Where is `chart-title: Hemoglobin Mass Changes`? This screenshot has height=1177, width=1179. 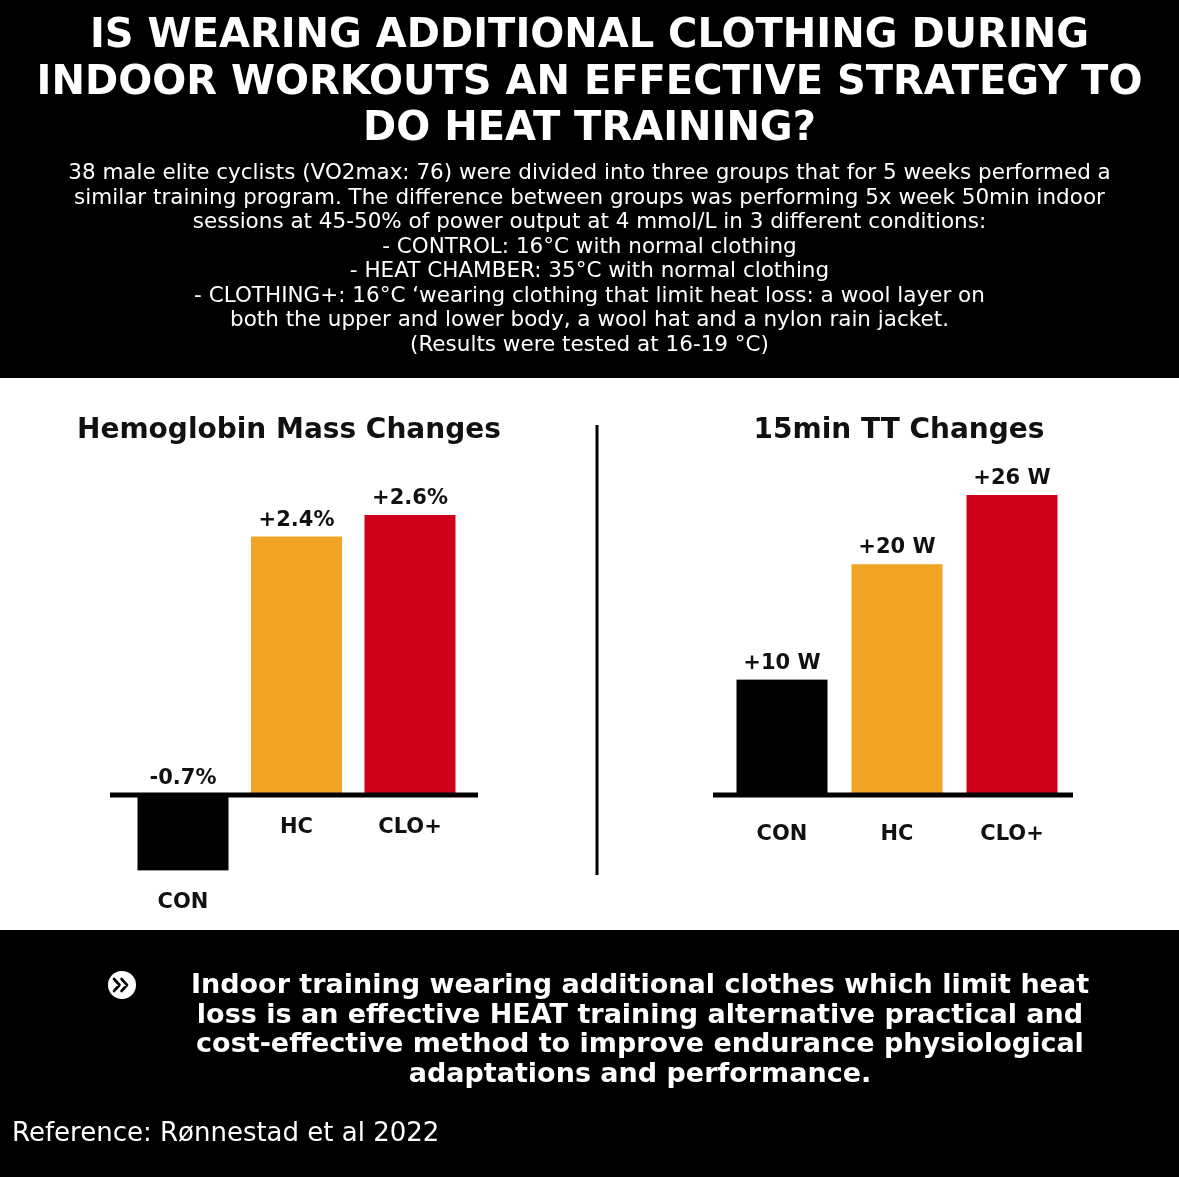 chart-title: Hemoglobin Mass Changes is located at coordinates (289, 428).